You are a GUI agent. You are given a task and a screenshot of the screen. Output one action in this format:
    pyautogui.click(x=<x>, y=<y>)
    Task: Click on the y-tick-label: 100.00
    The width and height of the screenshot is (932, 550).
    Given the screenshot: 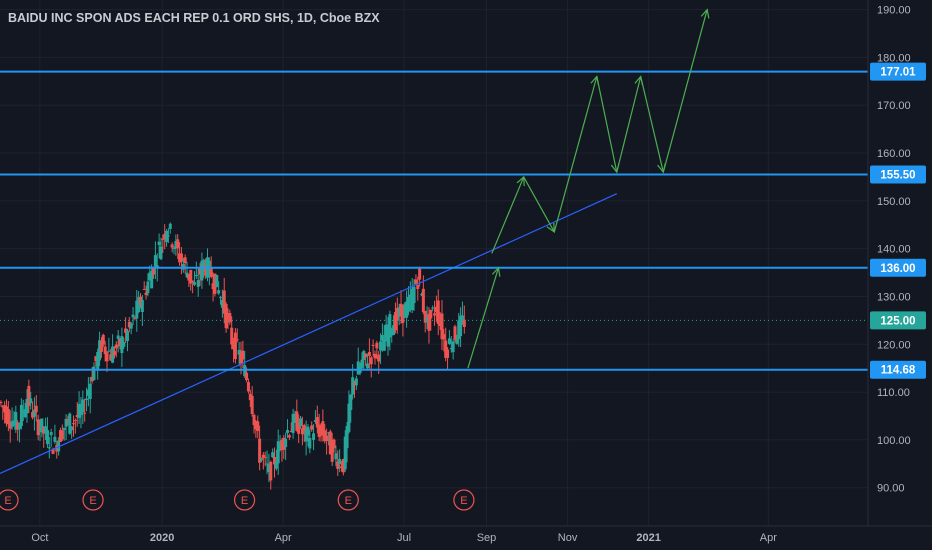 What is the action you would take?
    pyautogui.click(x=894, y=441)
    